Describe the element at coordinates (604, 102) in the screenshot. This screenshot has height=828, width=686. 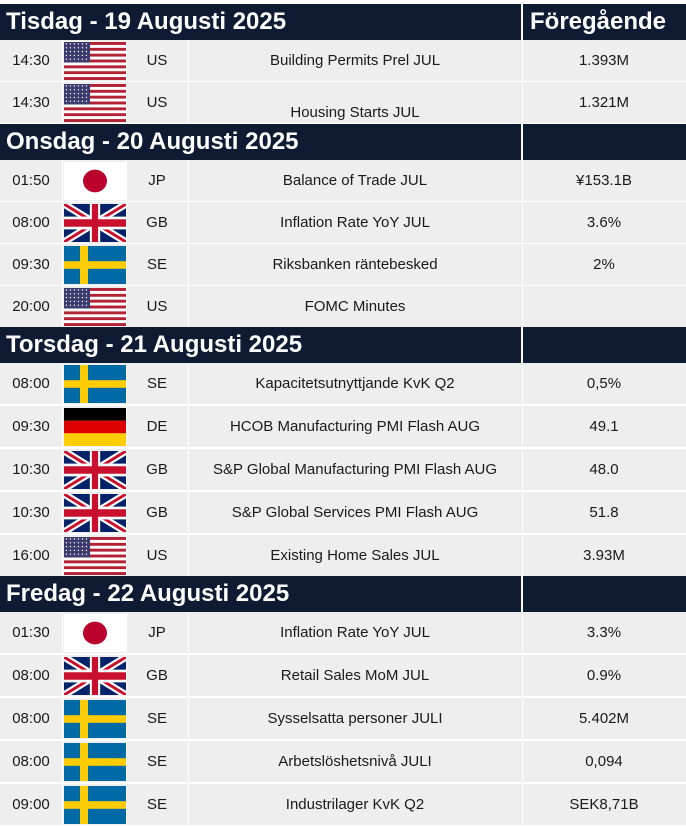
I see `previous-value: 1.321M` at that location.